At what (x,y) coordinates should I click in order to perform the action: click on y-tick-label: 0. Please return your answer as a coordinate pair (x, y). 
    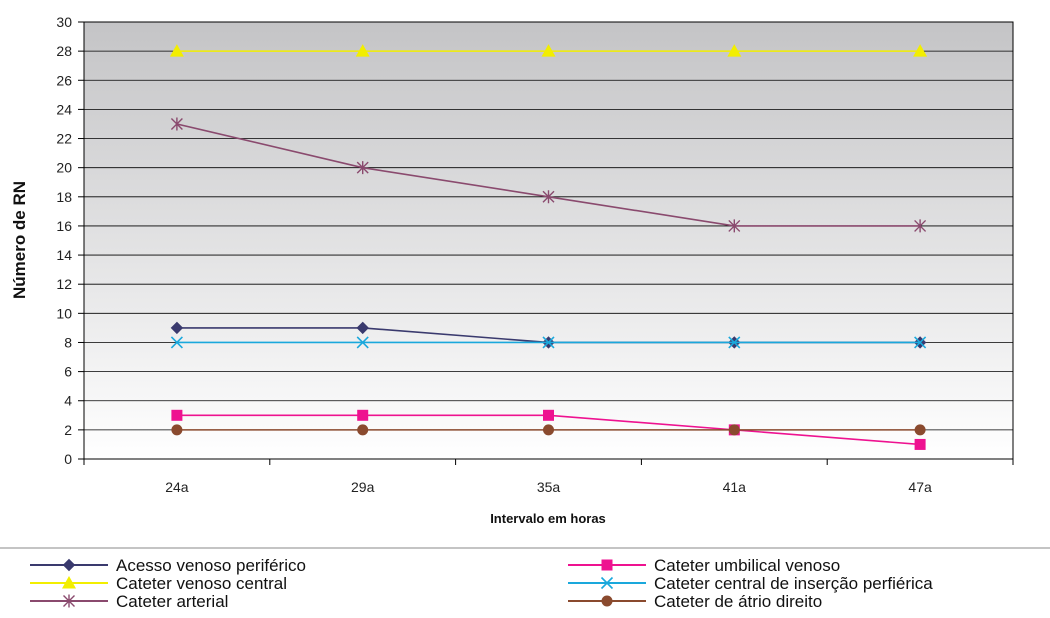
    Looking at the image, I should click on (68, 459).